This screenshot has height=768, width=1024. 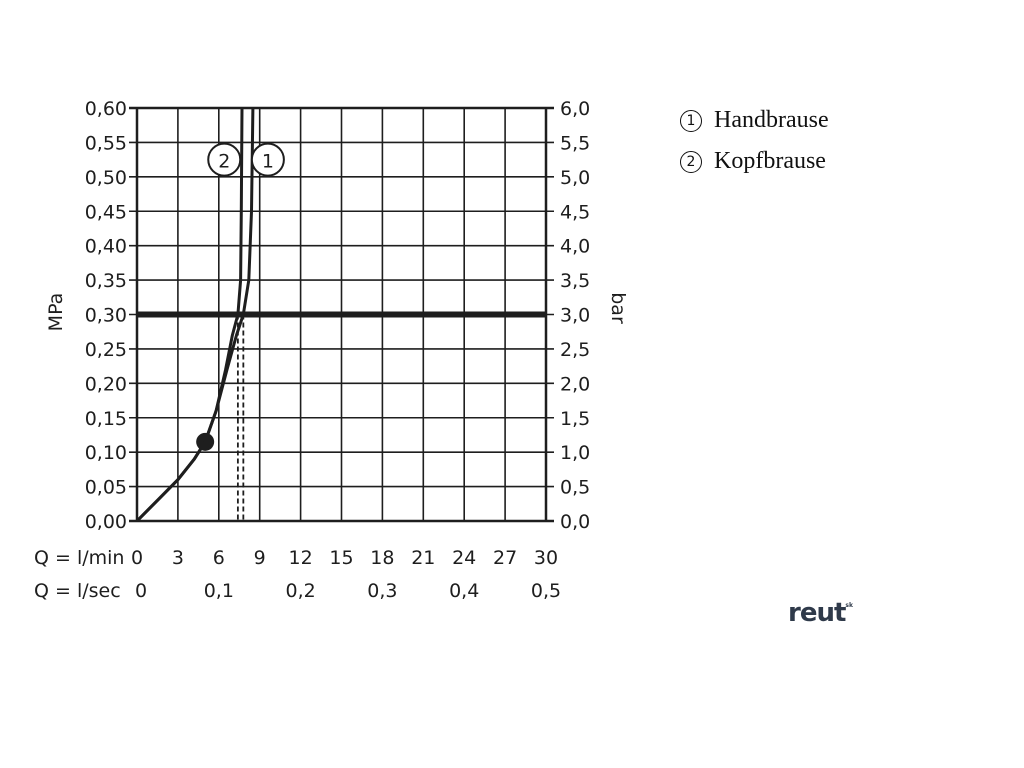 I want to click on y-right-tick-label: 3,0, so click(x=575, y=316).